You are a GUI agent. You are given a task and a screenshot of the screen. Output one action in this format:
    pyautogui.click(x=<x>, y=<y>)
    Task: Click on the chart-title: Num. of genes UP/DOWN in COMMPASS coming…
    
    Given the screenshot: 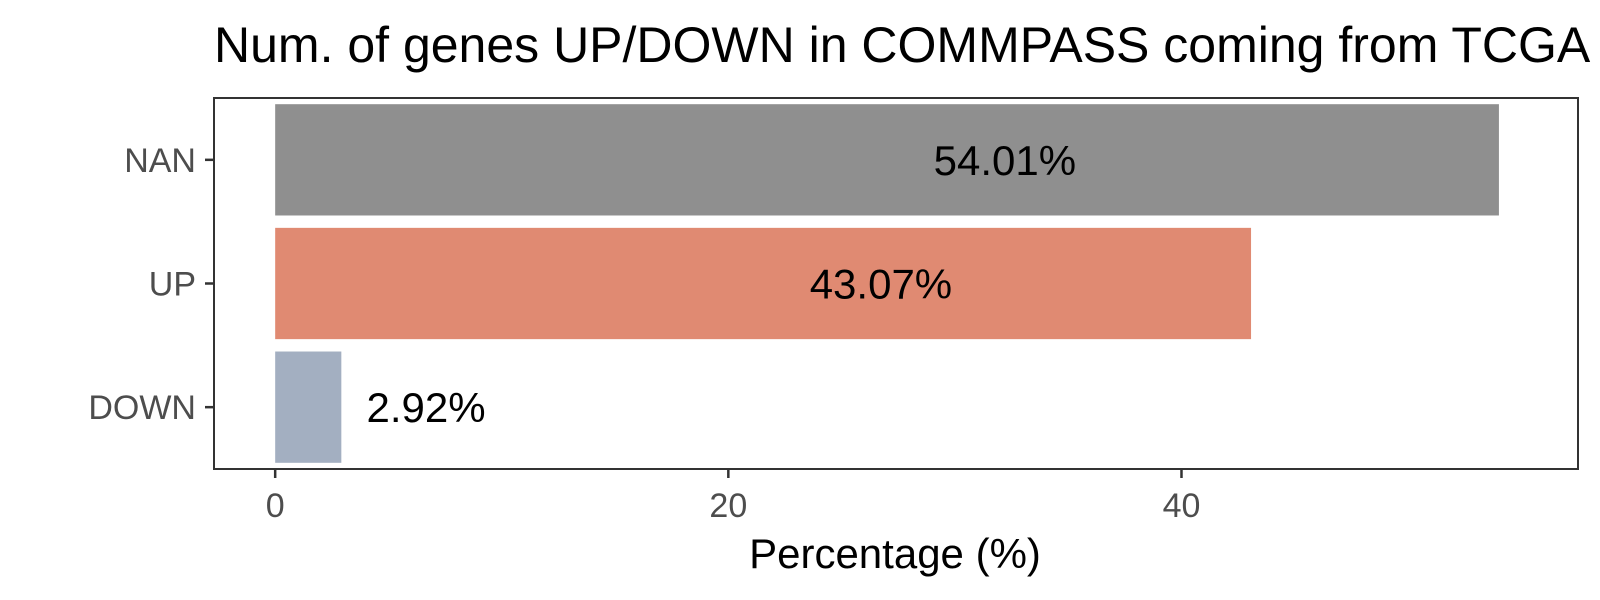 What is the action you would take?
    pyautogui.click(x=902, y=45)
    